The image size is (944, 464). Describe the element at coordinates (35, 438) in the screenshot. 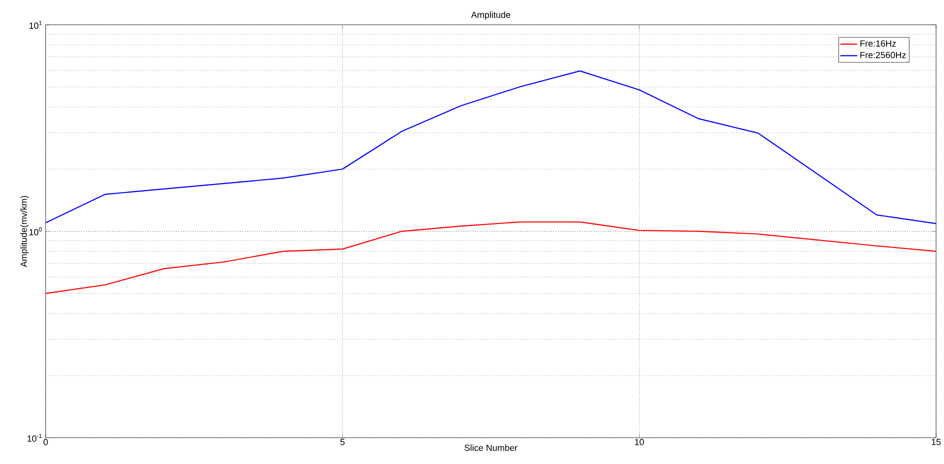

I see `y-tick-label: 10$^{-1}$` at that location.